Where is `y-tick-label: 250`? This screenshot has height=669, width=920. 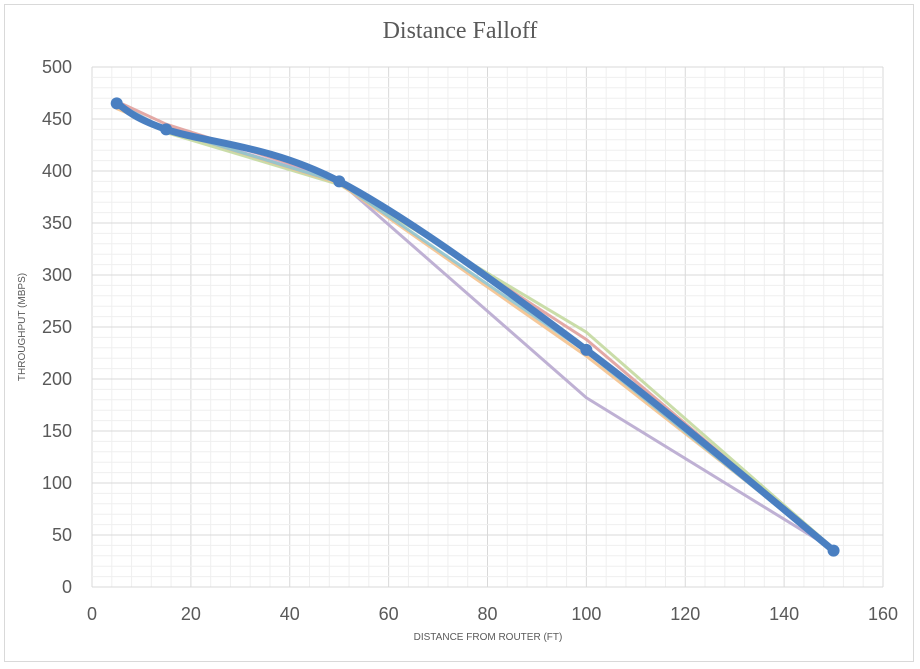
y-tick-label: 250 is located at coordinates (57, 327).